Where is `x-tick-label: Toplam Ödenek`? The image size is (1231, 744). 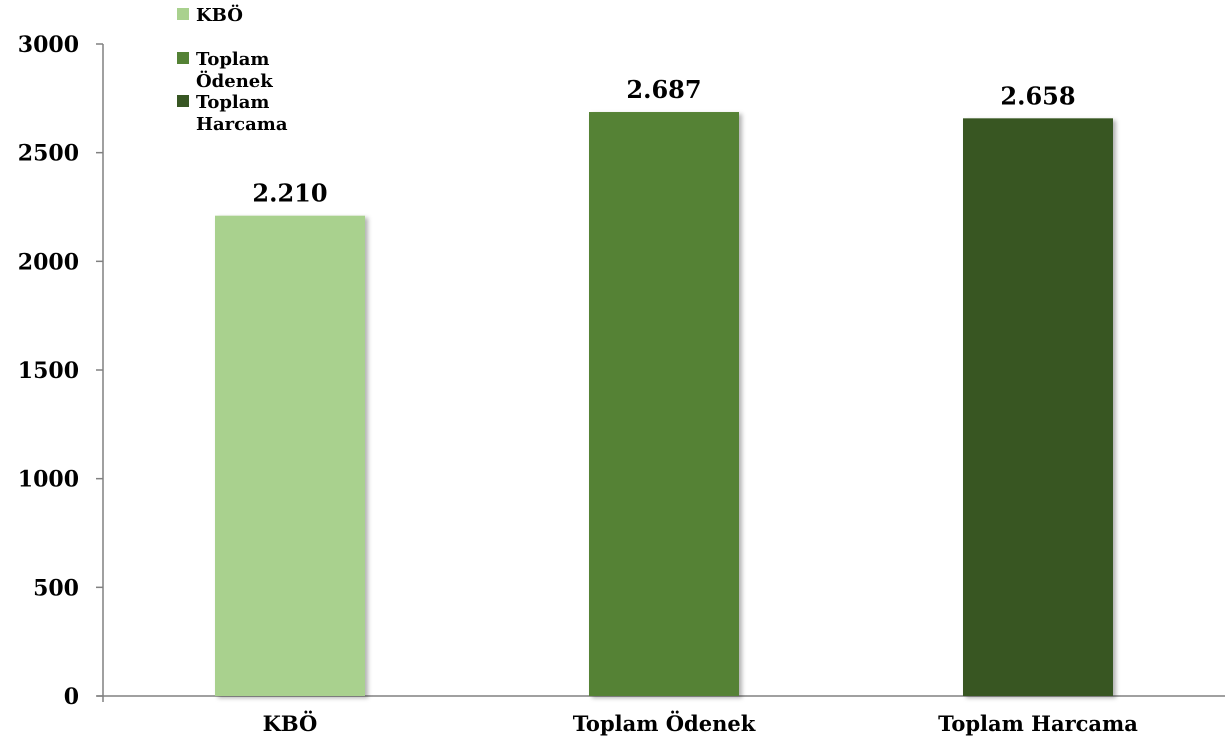
x-tick-label: Toplam Ödenek is located at coordinates (664, 723).